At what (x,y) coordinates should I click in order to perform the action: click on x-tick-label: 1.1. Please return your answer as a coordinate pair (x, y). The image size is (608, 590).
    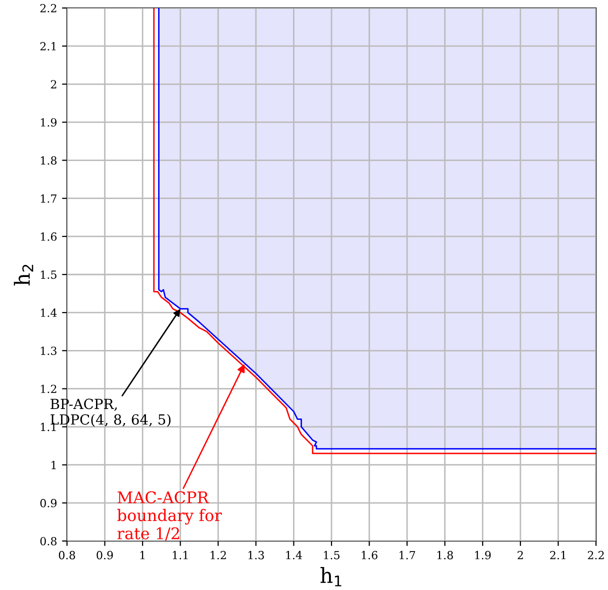
    Looking at the image, I should click on (180, 555).